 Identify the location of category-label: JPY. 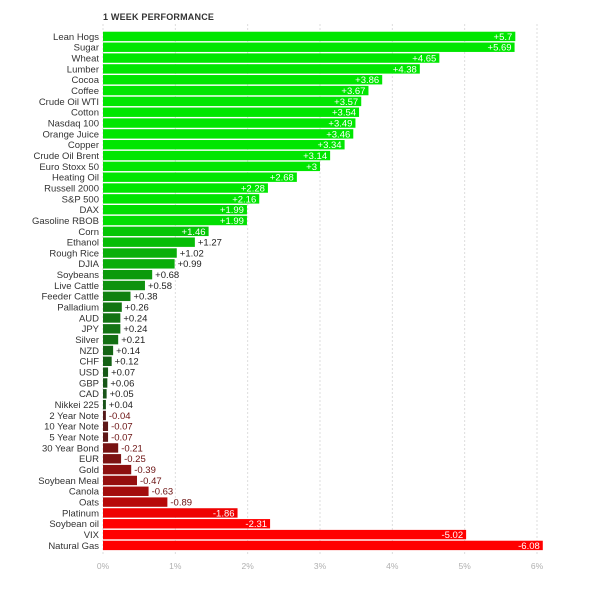
(91, 329).